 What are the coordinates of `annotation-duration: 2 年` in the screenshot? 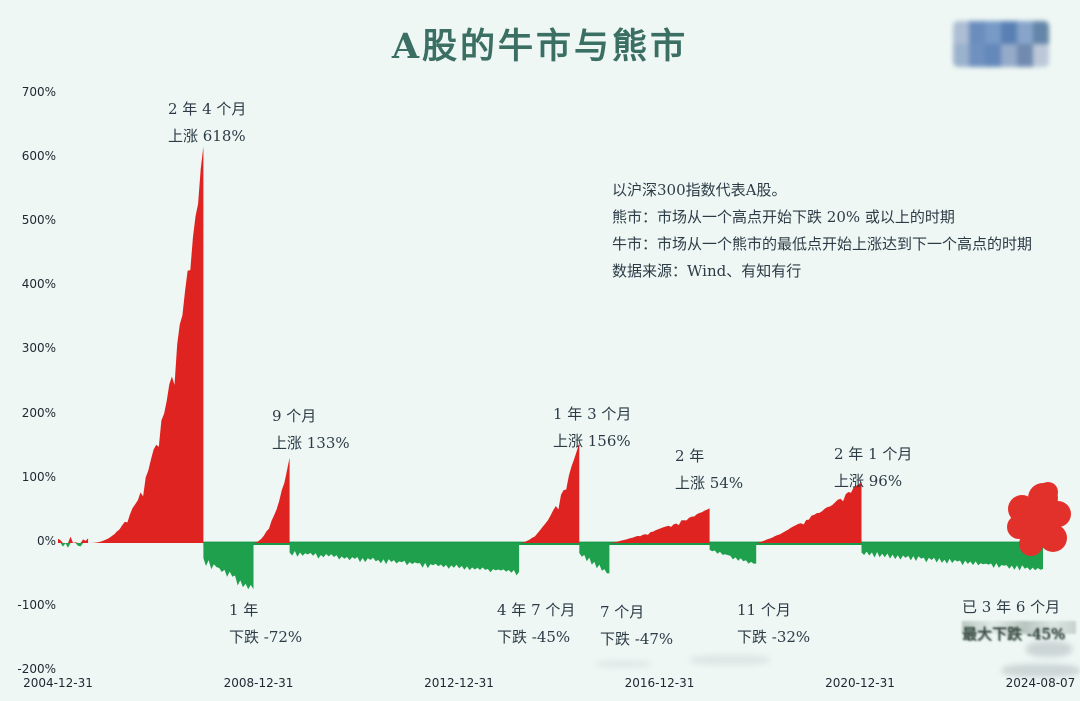 It's located at (690, 456).